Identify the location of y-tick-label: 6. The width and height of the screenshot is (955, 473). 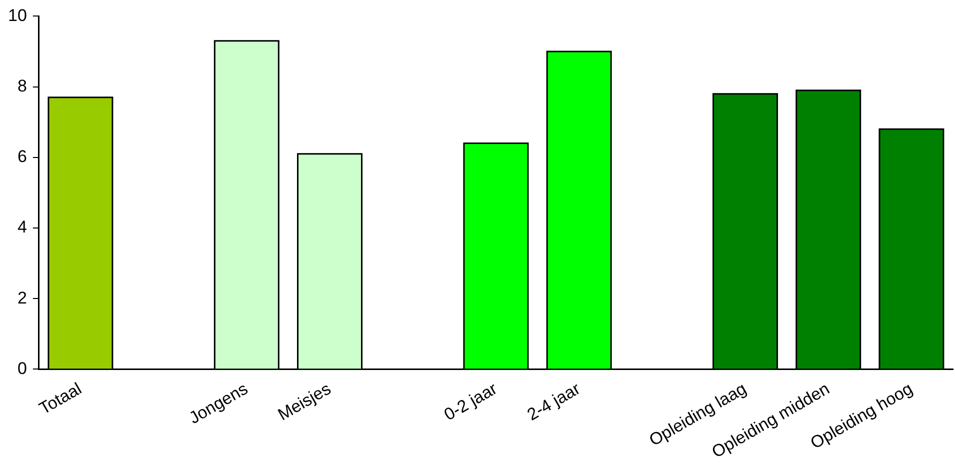
(22, 156).